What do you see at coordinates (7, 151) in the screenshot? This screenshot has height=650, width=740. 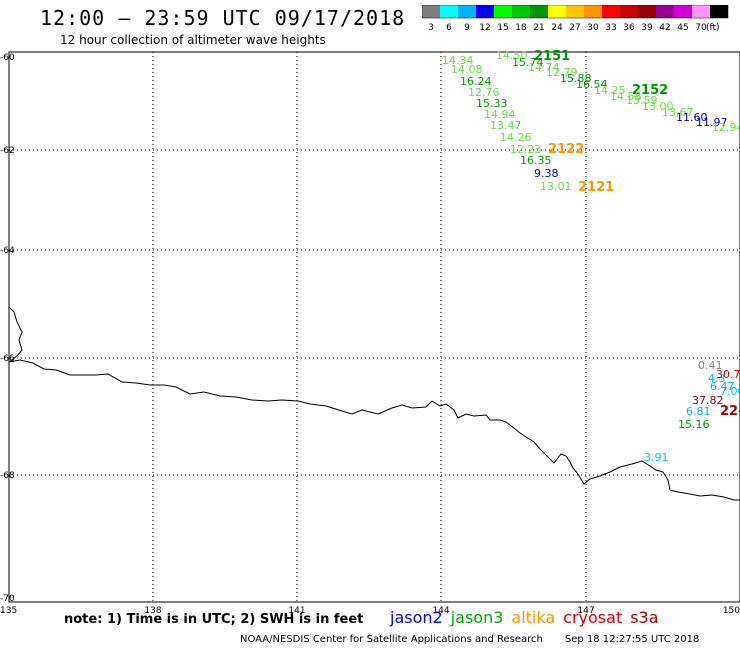 I see `lat-label: -62` at bounding box center [7, 151].